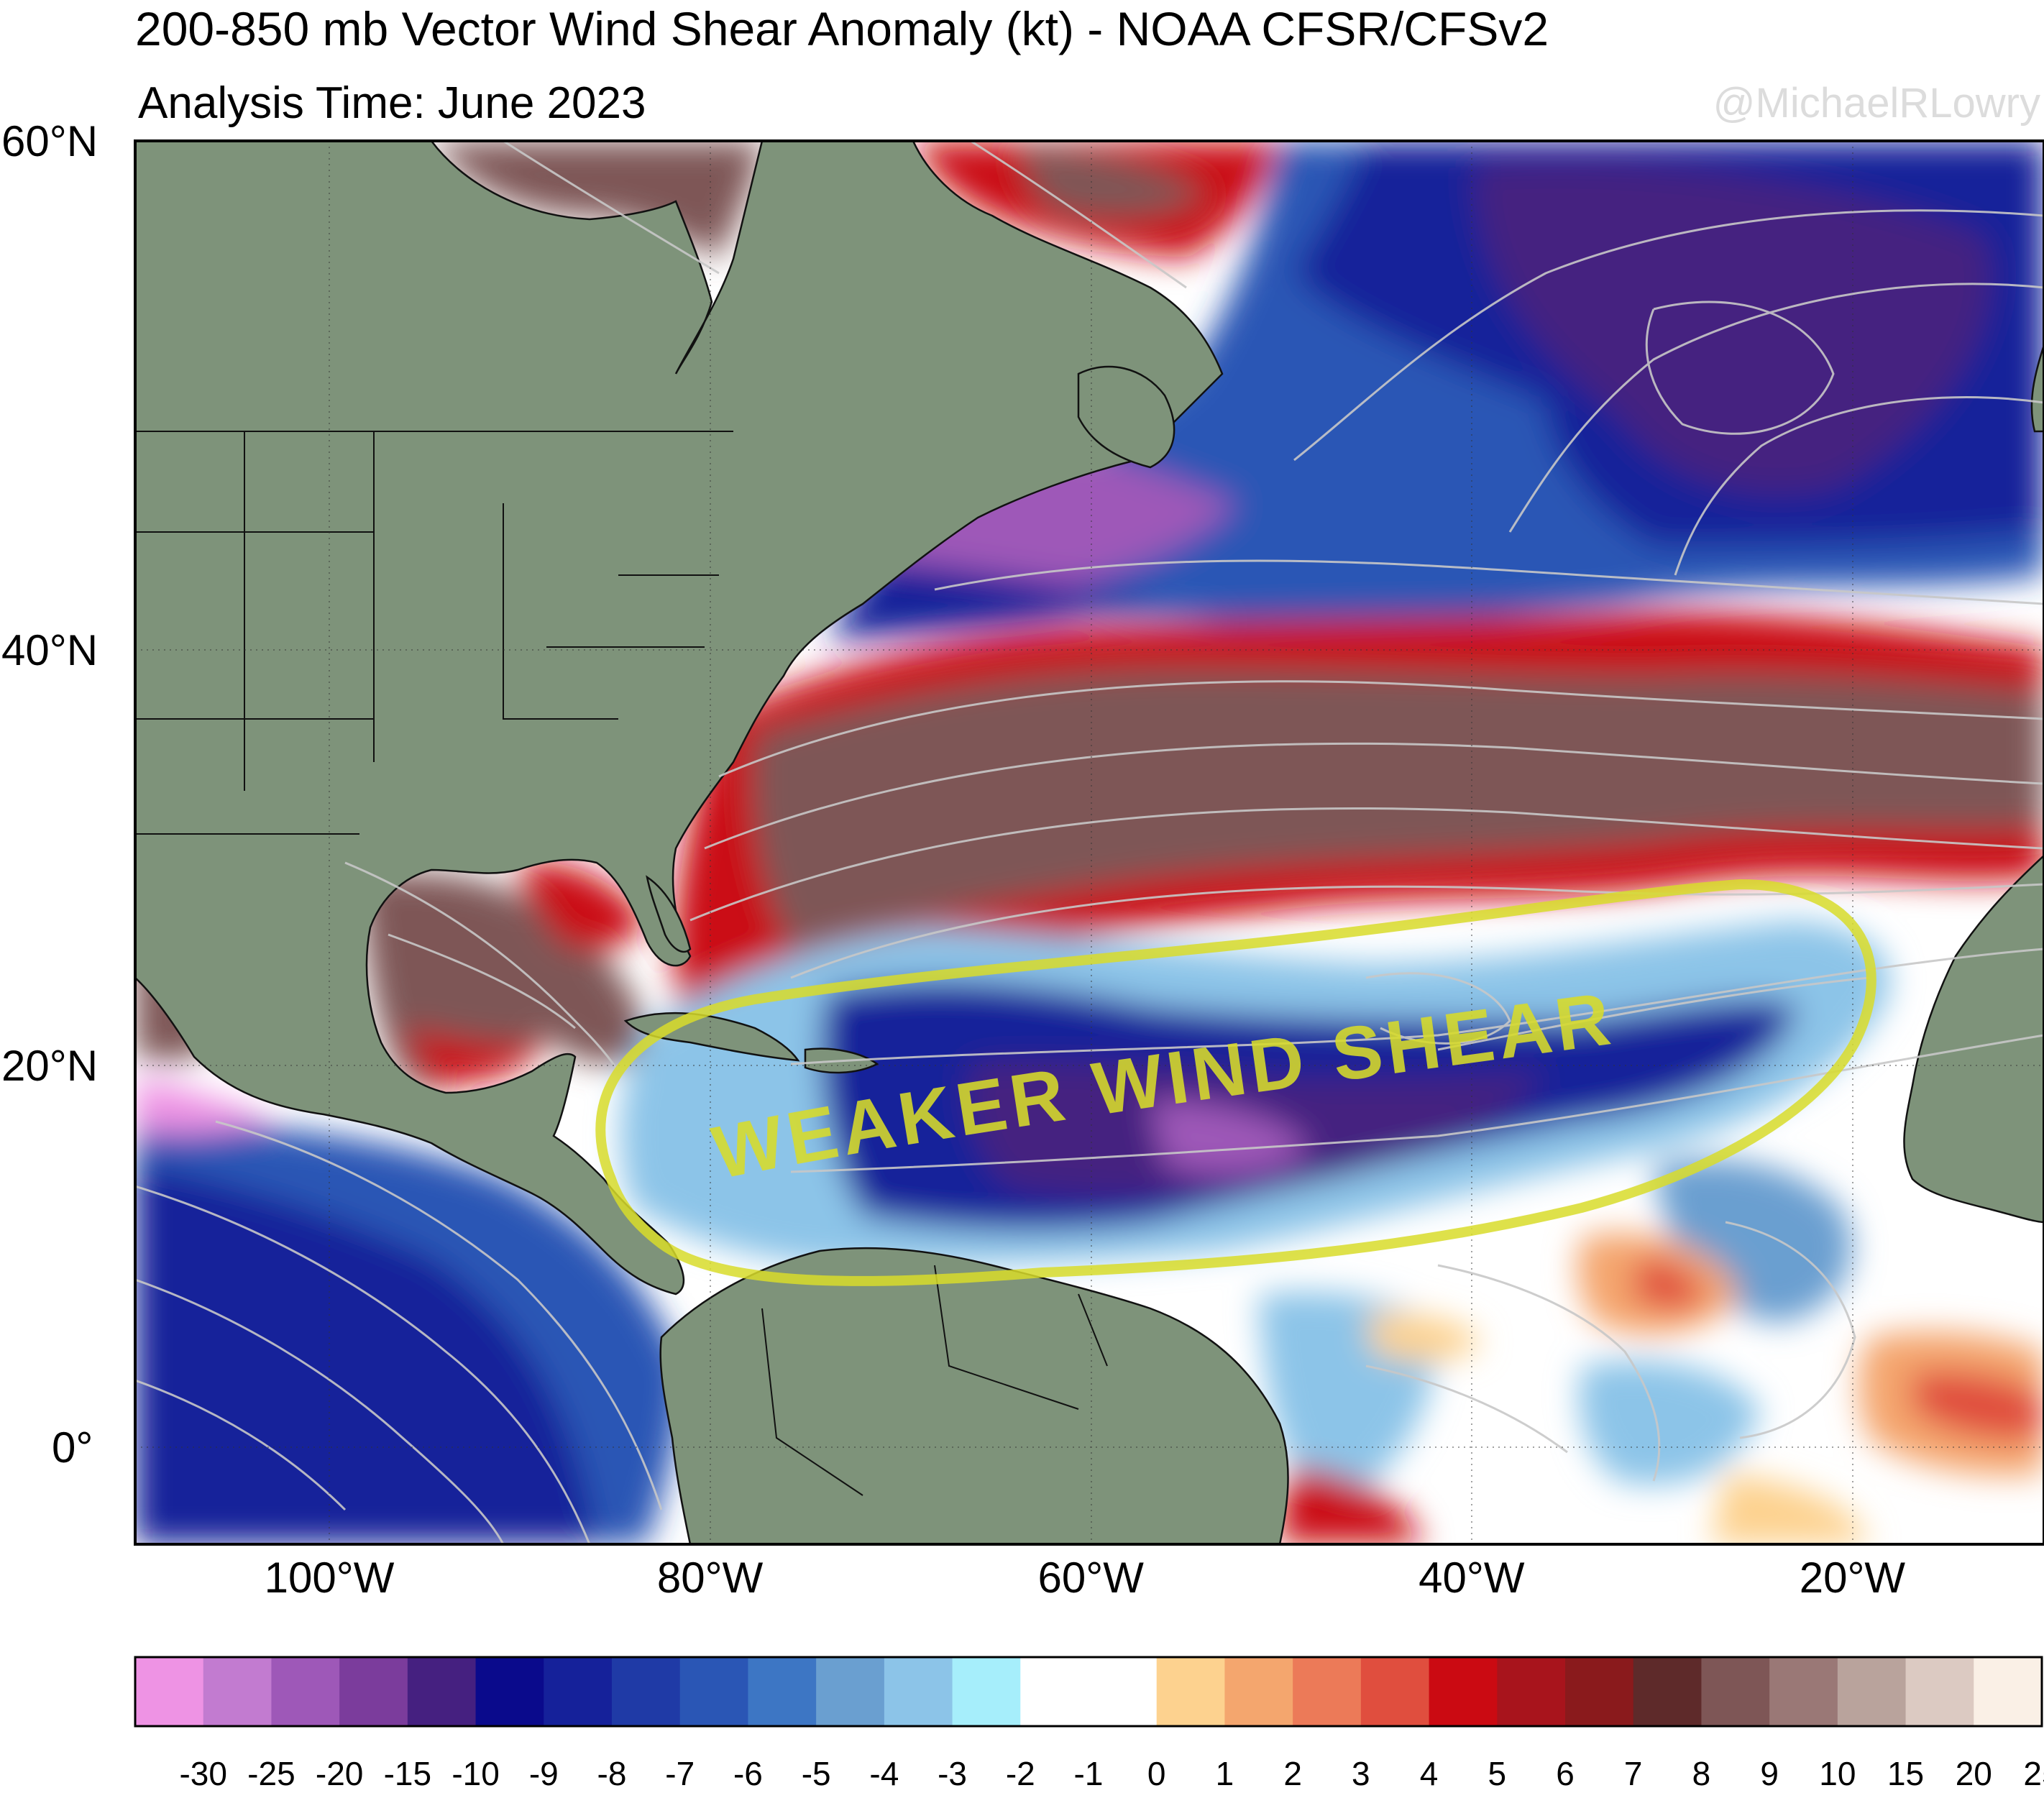 Image resolution: width=2044 pixels, height=1793 pixels. I want to click on colorbar-tick-label: 5, so click(1497, 1773).